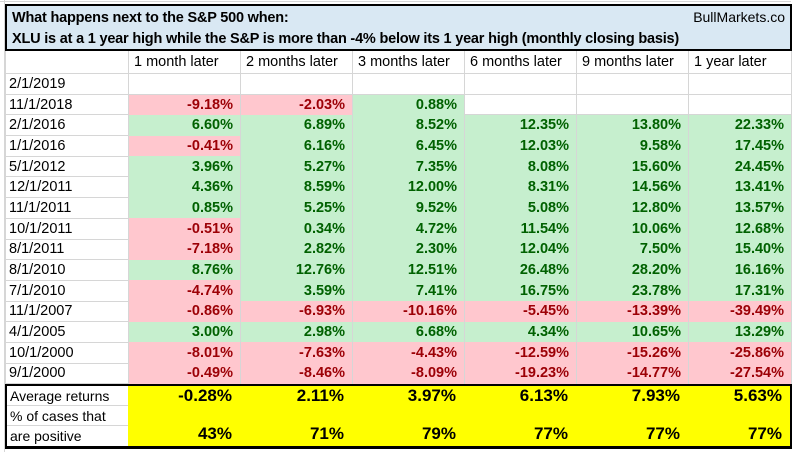 This screenshot has height=452, width=800. Describe the element at coordinates (67, 436) in the screenshot. I see `percent-positive-label-line2: are positive` at that location.